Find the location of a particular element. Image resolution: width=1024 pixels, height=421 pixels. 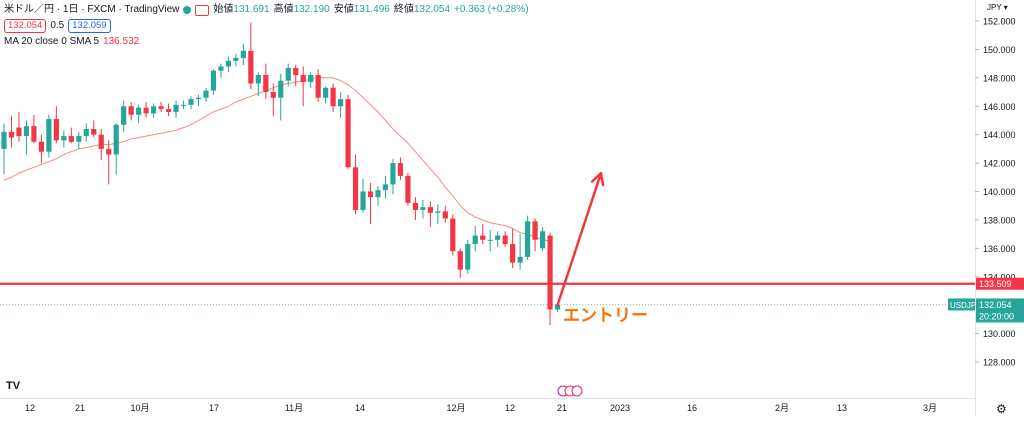

flag-icon is located at coordinates (202, 10).